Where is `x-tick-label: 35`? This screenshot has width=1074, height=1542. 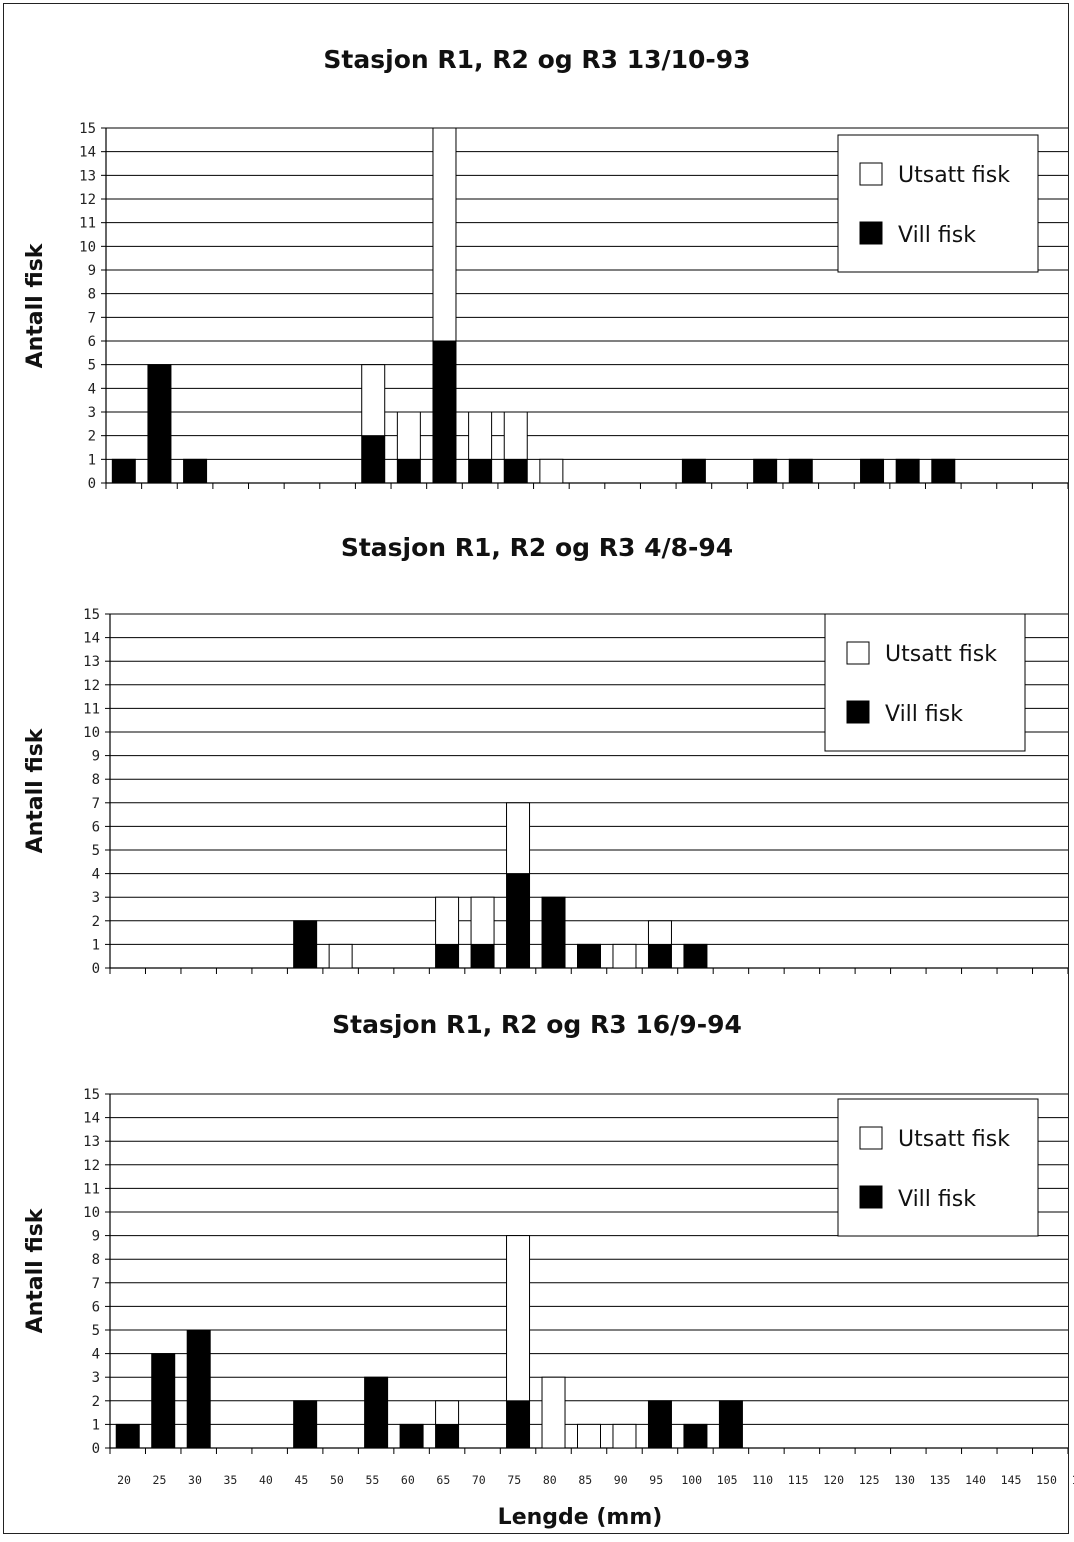 x-tick-label: 35 is located at coordinates (231, 1480).